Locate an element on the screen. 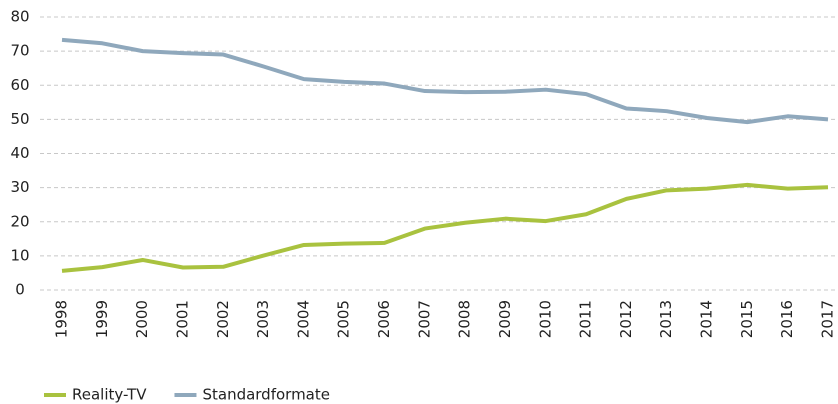 The width and height of the screenshot is (838, 404). y-tick-label: 80 is located at coordinates (19, 17).